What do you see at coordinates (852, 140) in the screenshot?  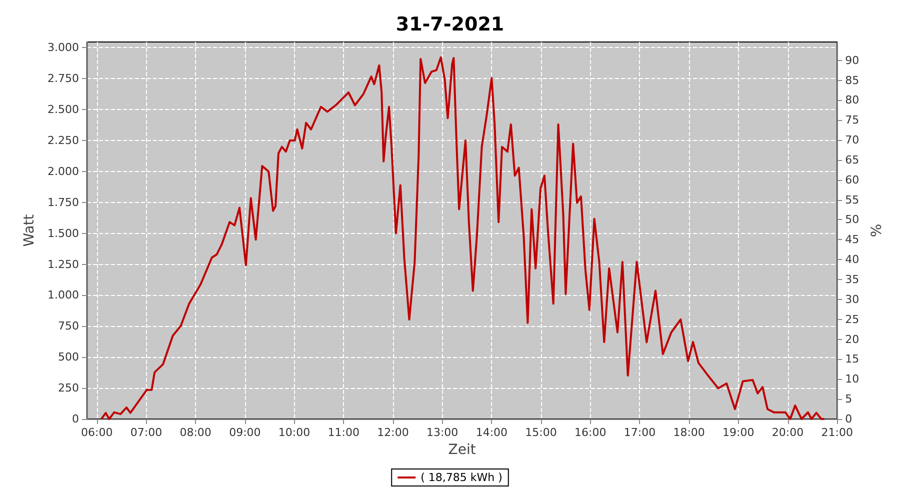 I see `y2-tick-label: 70` at bounding box center [852, 140].